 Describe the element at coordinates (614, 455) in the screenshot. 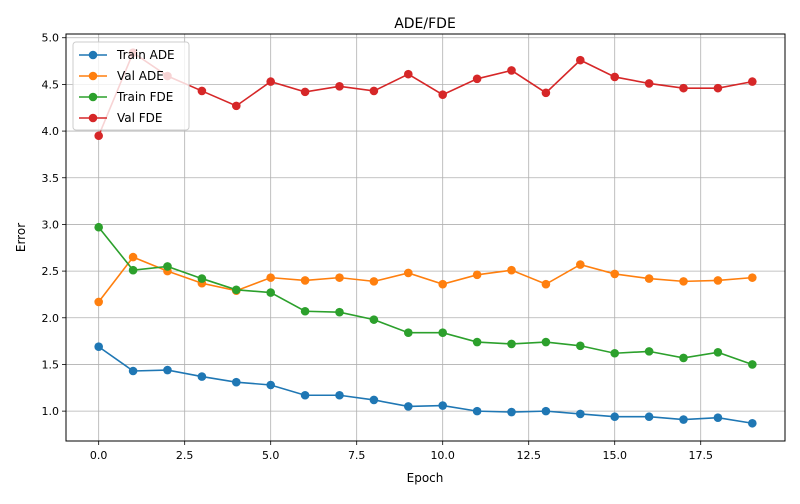

I see `x-tick-label: 15.0` at that location.